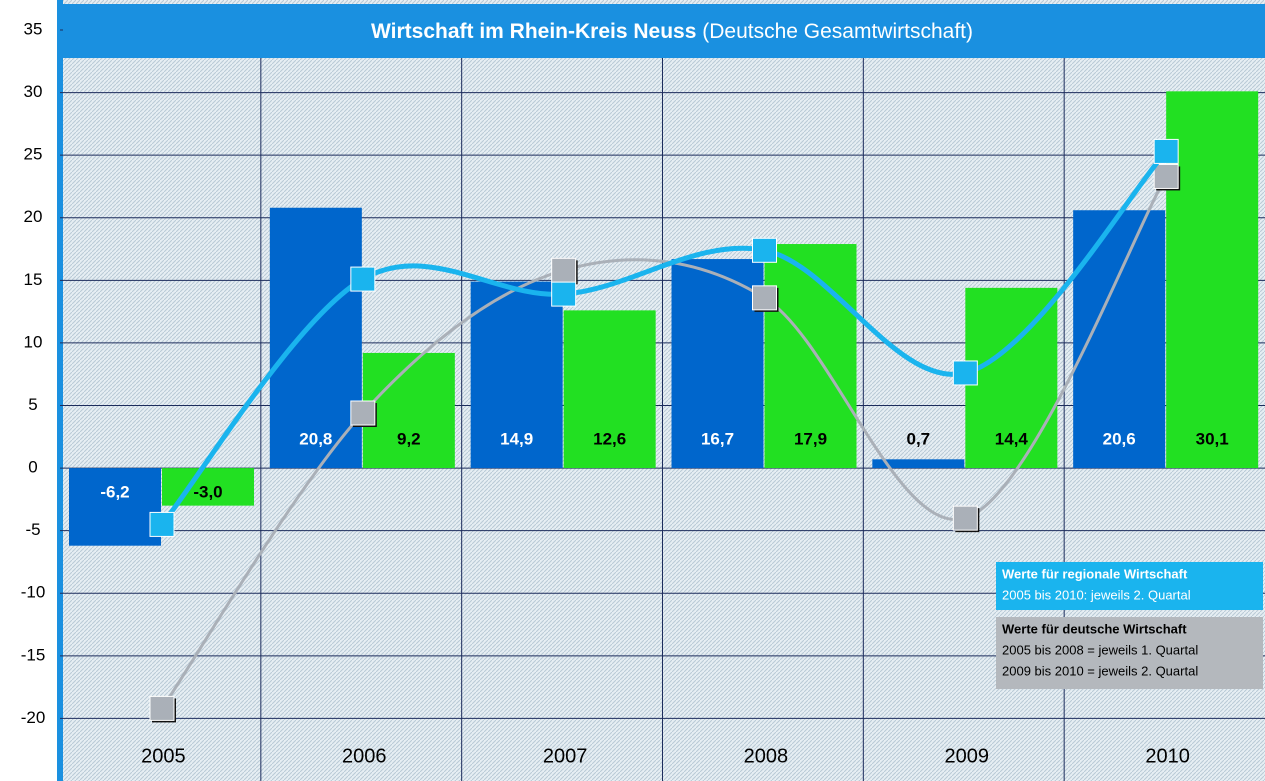  What do you see at coordinates (516, 439) in the screenshot?
I see `bar-value-label: 14,9` at bounding box center [516, 439].